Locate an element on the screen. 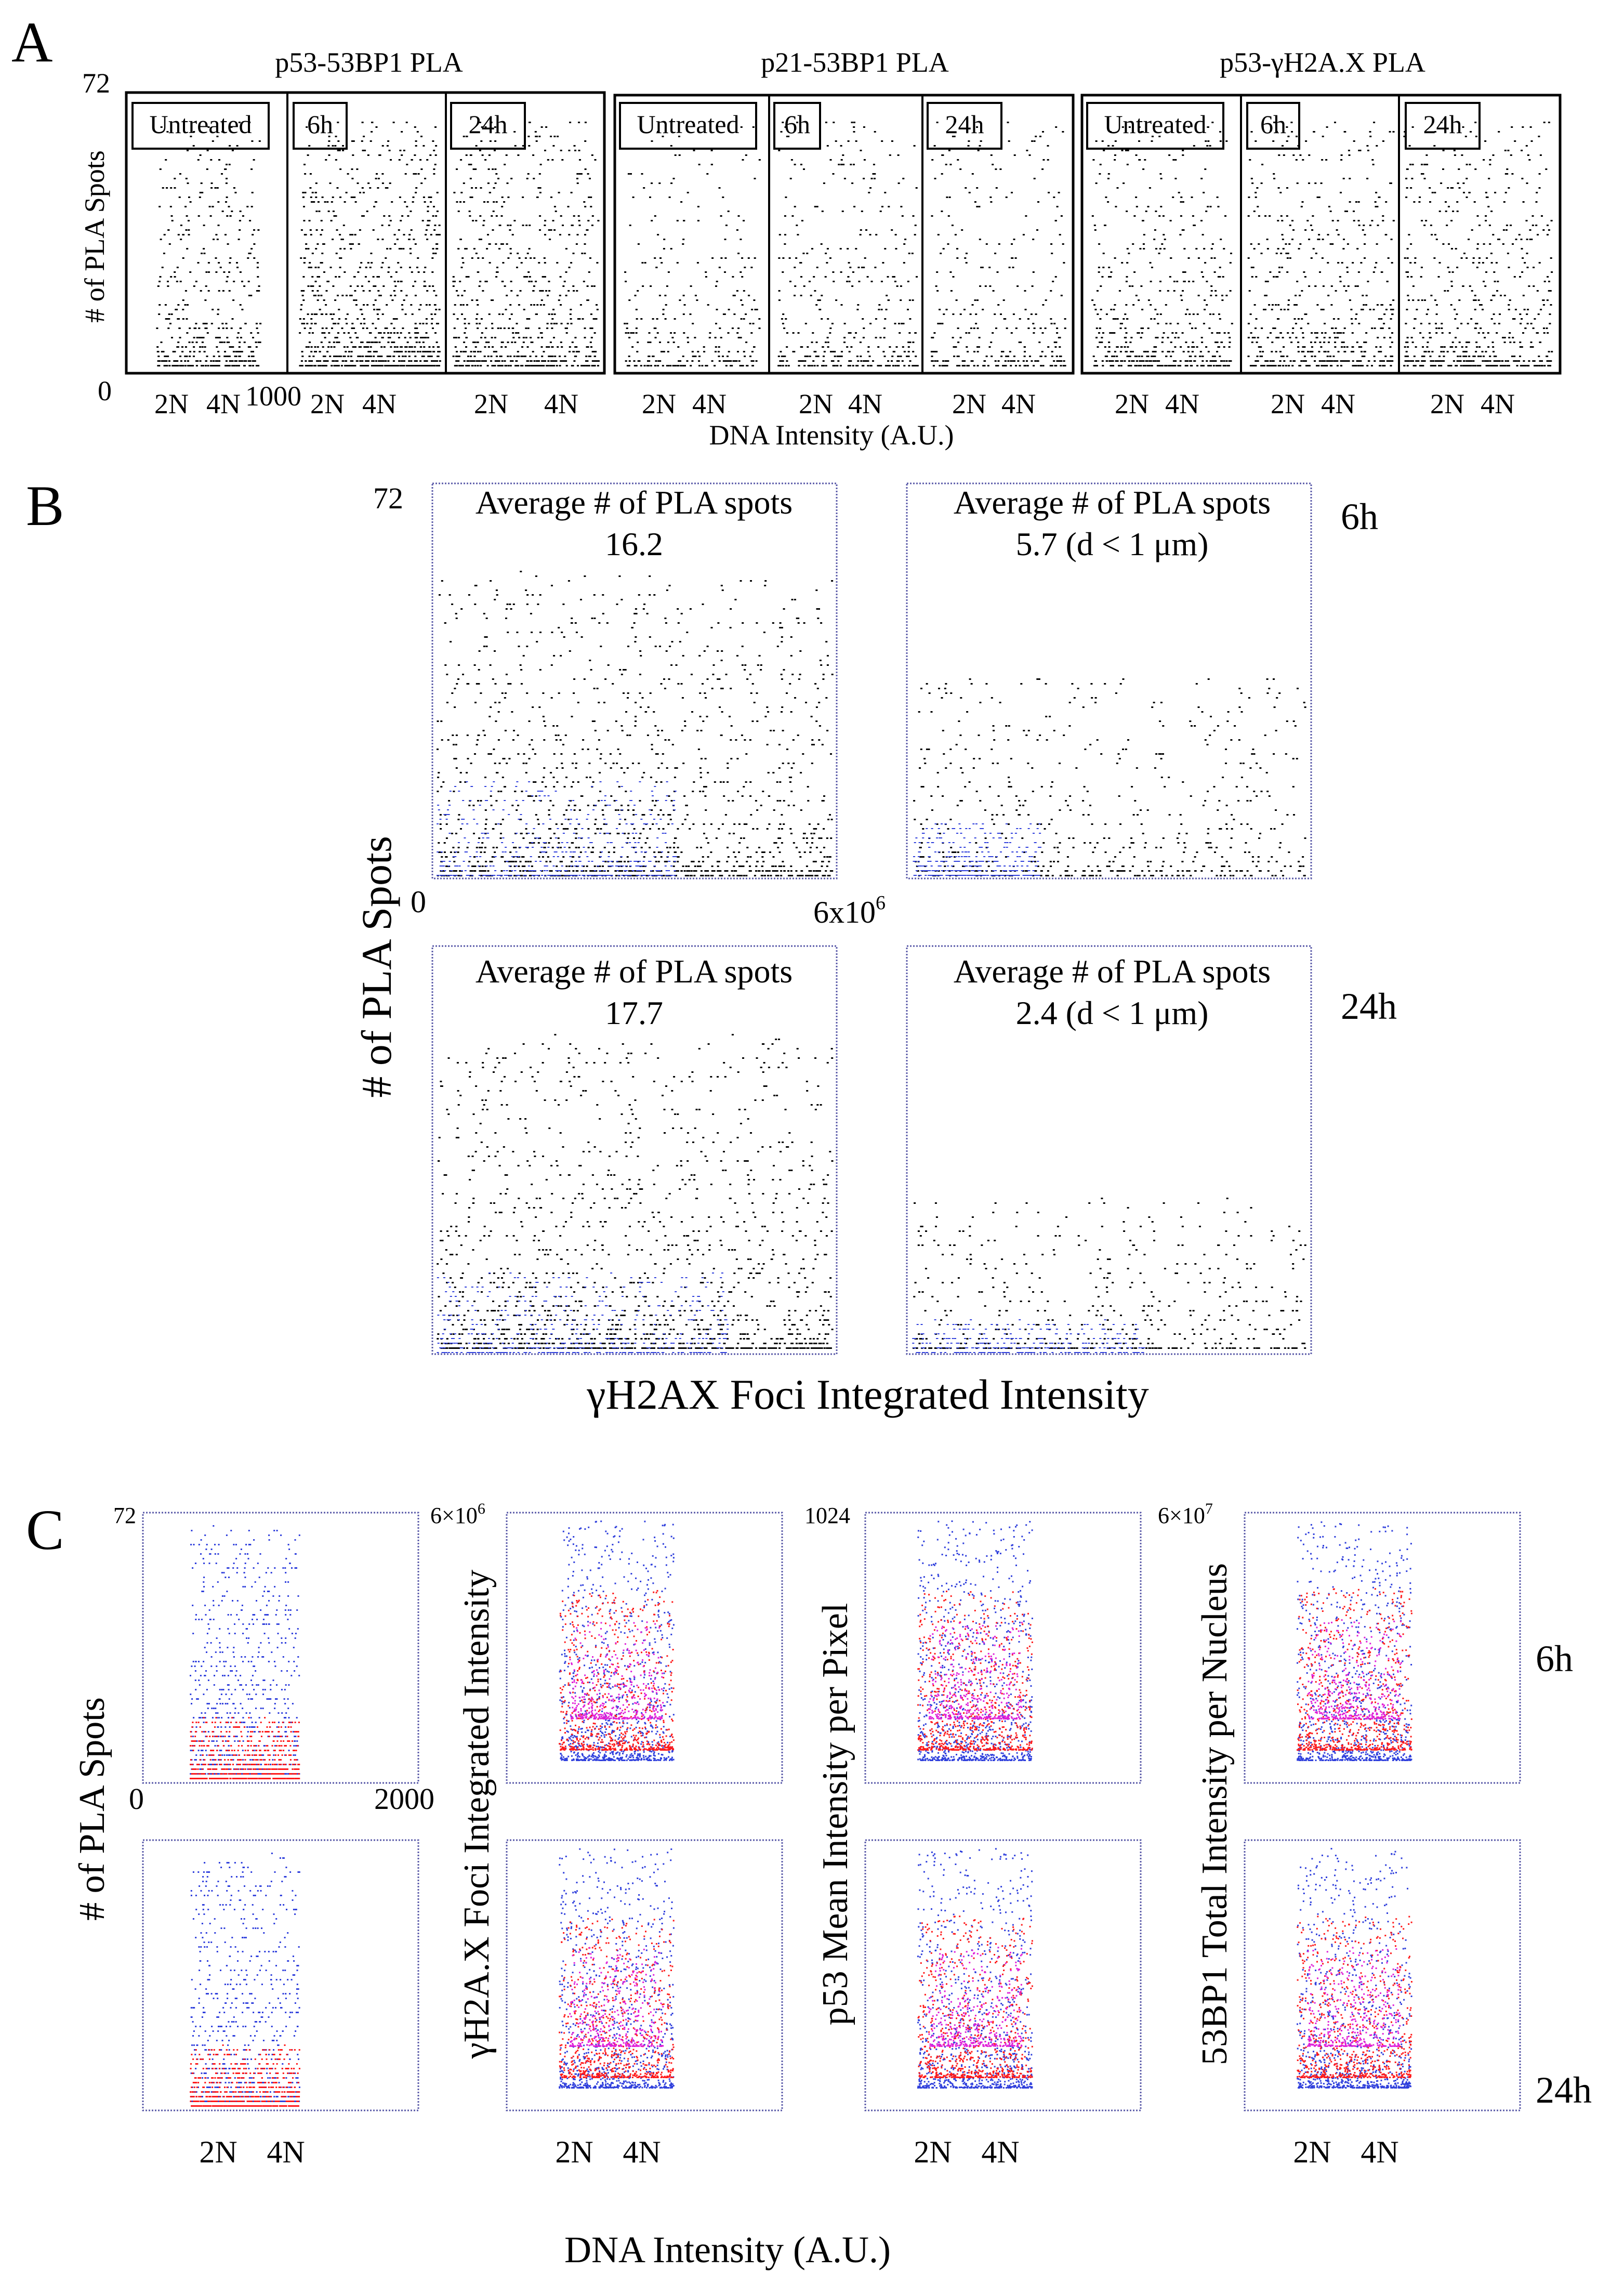  plot-frame-c-6h-col3 is located at coordinates (1003, 1648).